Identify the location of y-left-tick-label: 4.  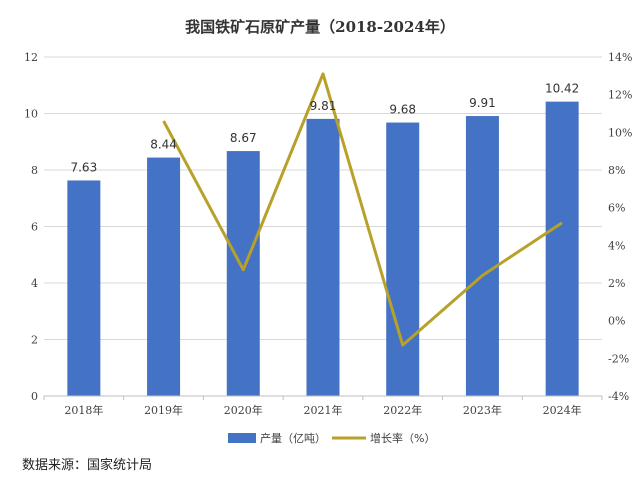
(34, 283).